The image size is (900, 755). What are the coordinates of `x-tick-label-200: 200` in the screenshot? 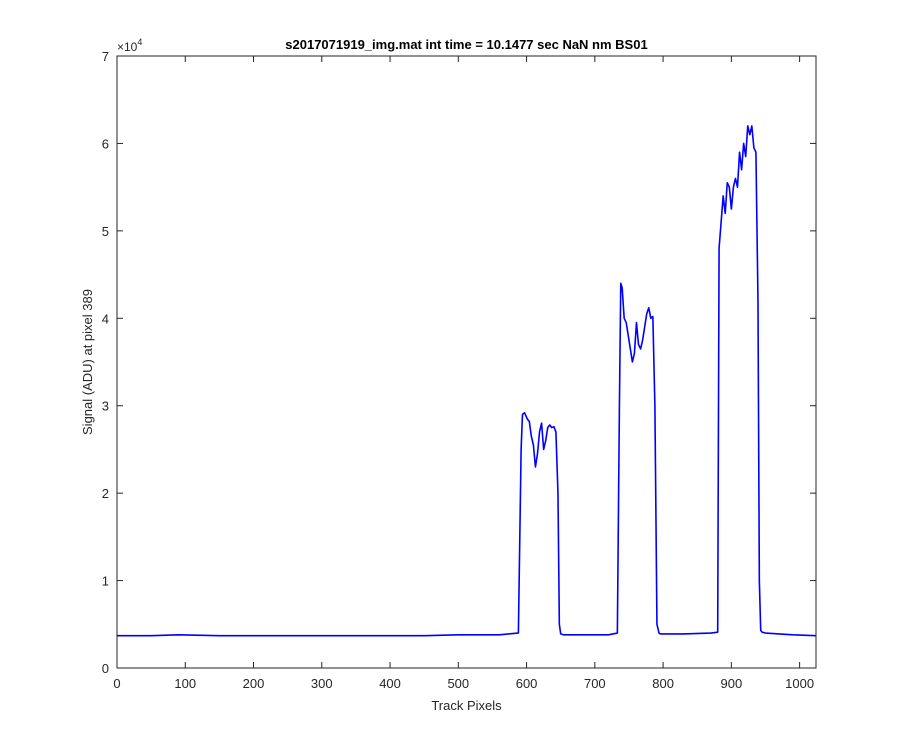 It's located at (254, 683).